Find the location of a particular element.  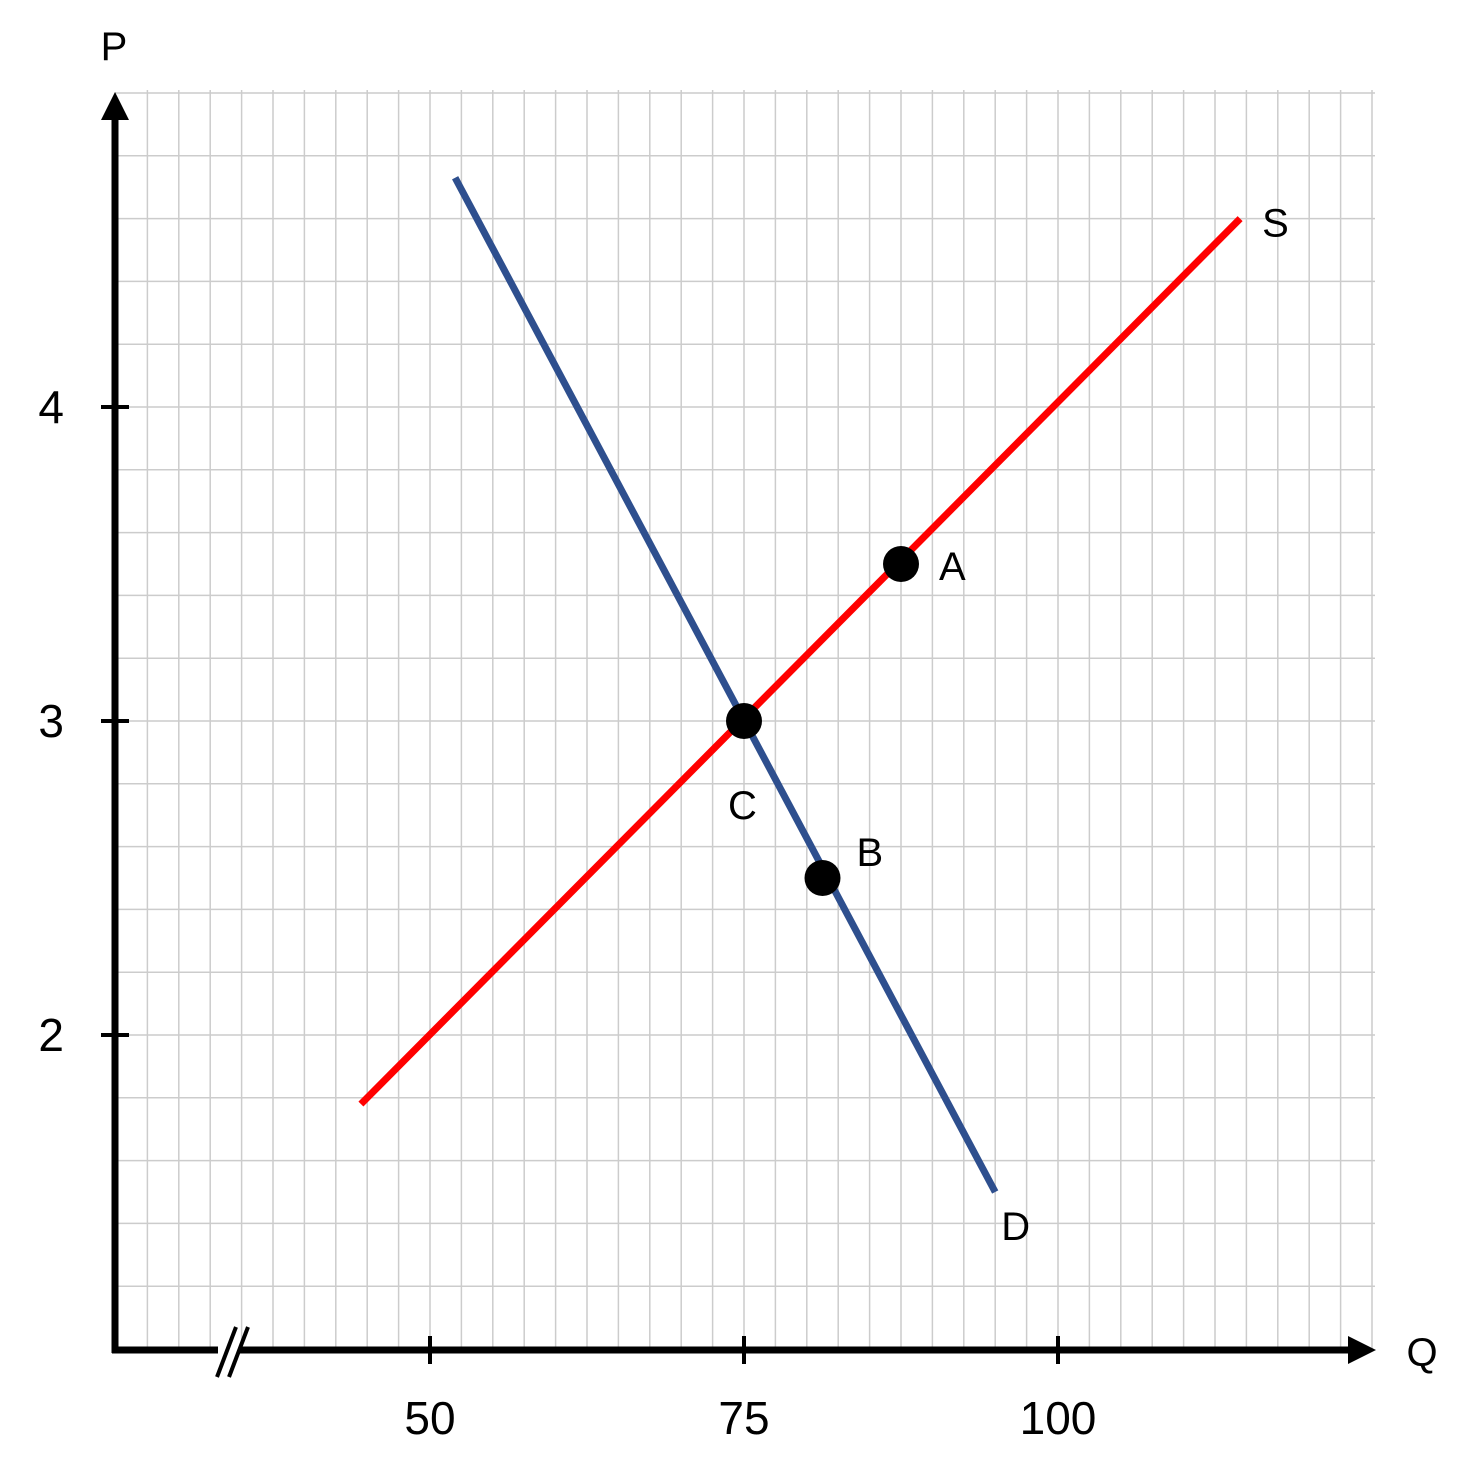

x-axis-title: Q is located at coordinates (1421, 1353).